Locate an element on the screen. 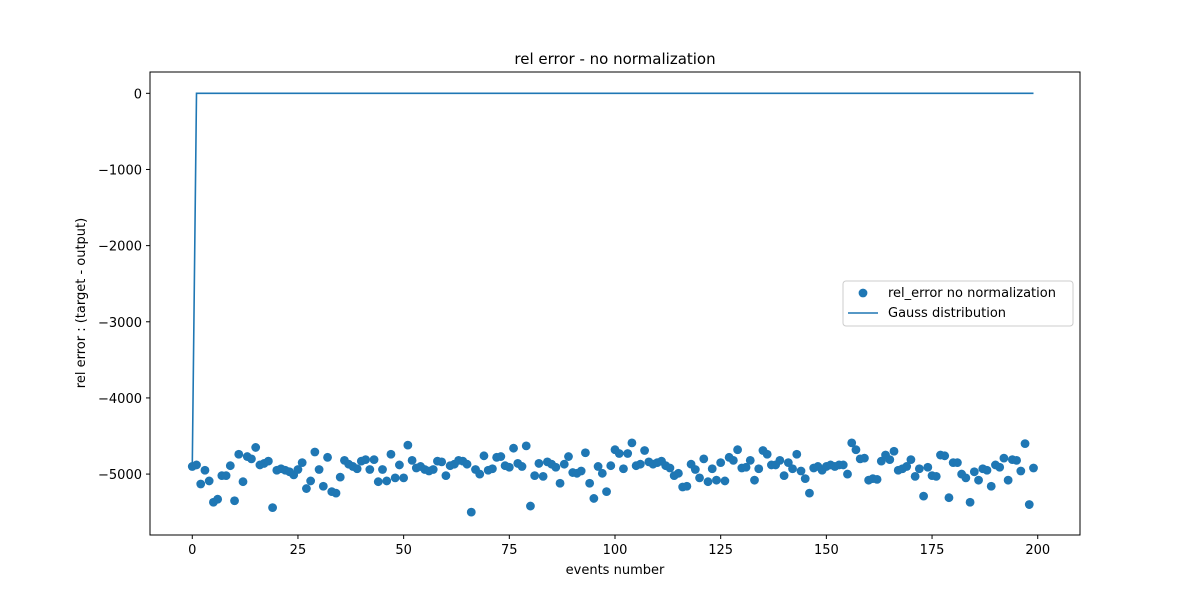 The image size is (1200, 604). legend-scatter-marker is located at coordinates (863, 293).